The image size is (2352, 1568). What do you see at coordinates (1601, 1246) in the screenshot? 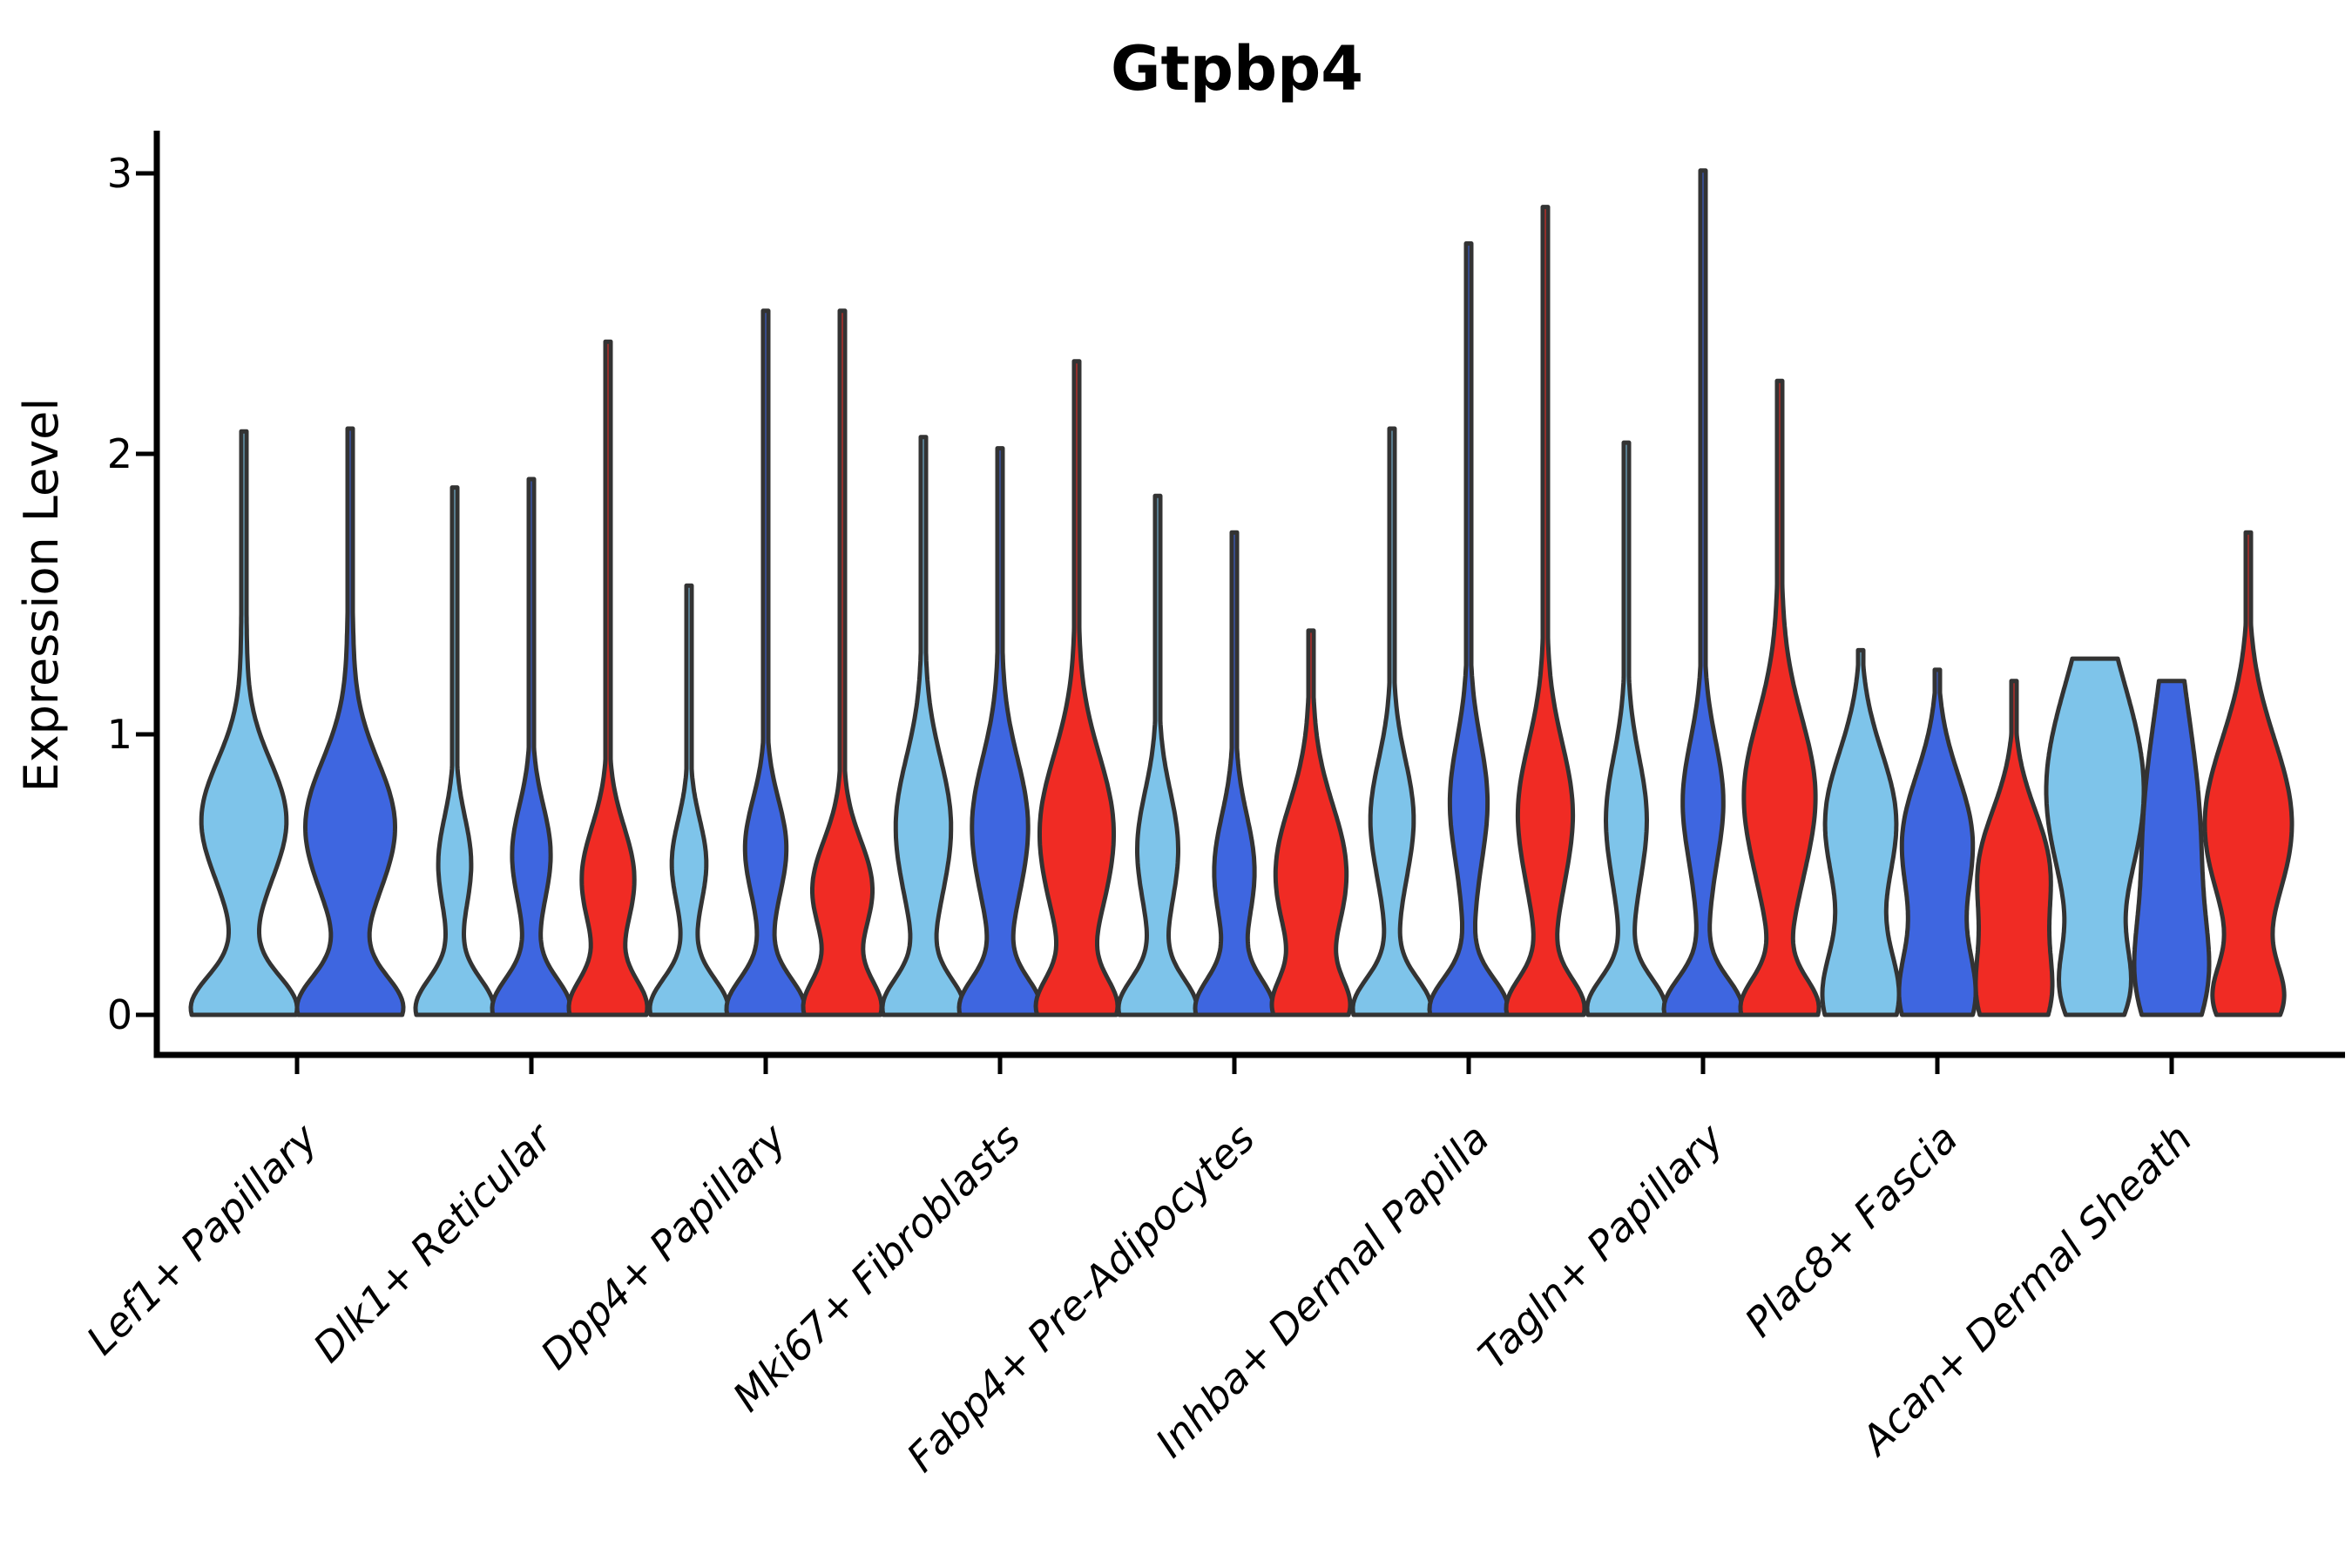
I see `x-tick-label: Tagln+ Papillary` at bounding box center [1601, 1246].